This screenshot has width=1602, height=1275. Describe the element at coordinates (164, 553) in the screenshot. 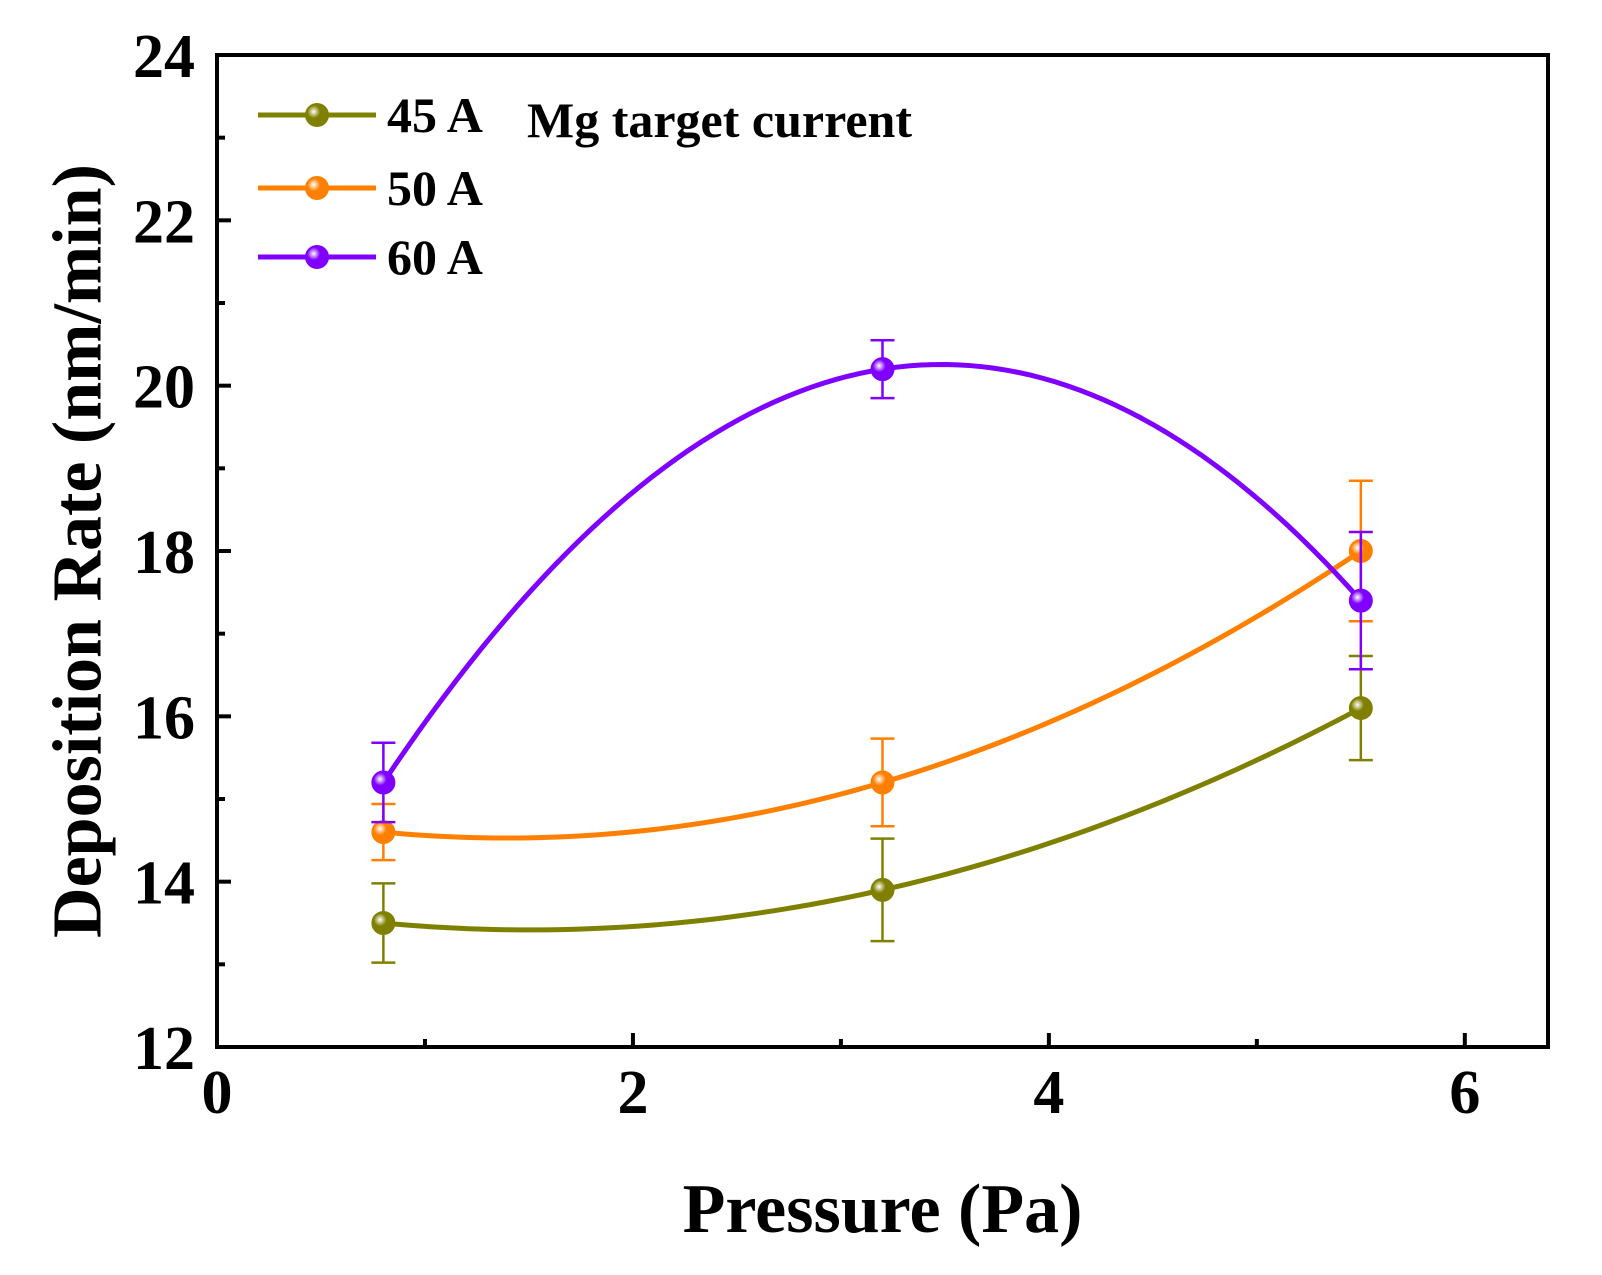

I see `y-tick-label: 18` at that location.